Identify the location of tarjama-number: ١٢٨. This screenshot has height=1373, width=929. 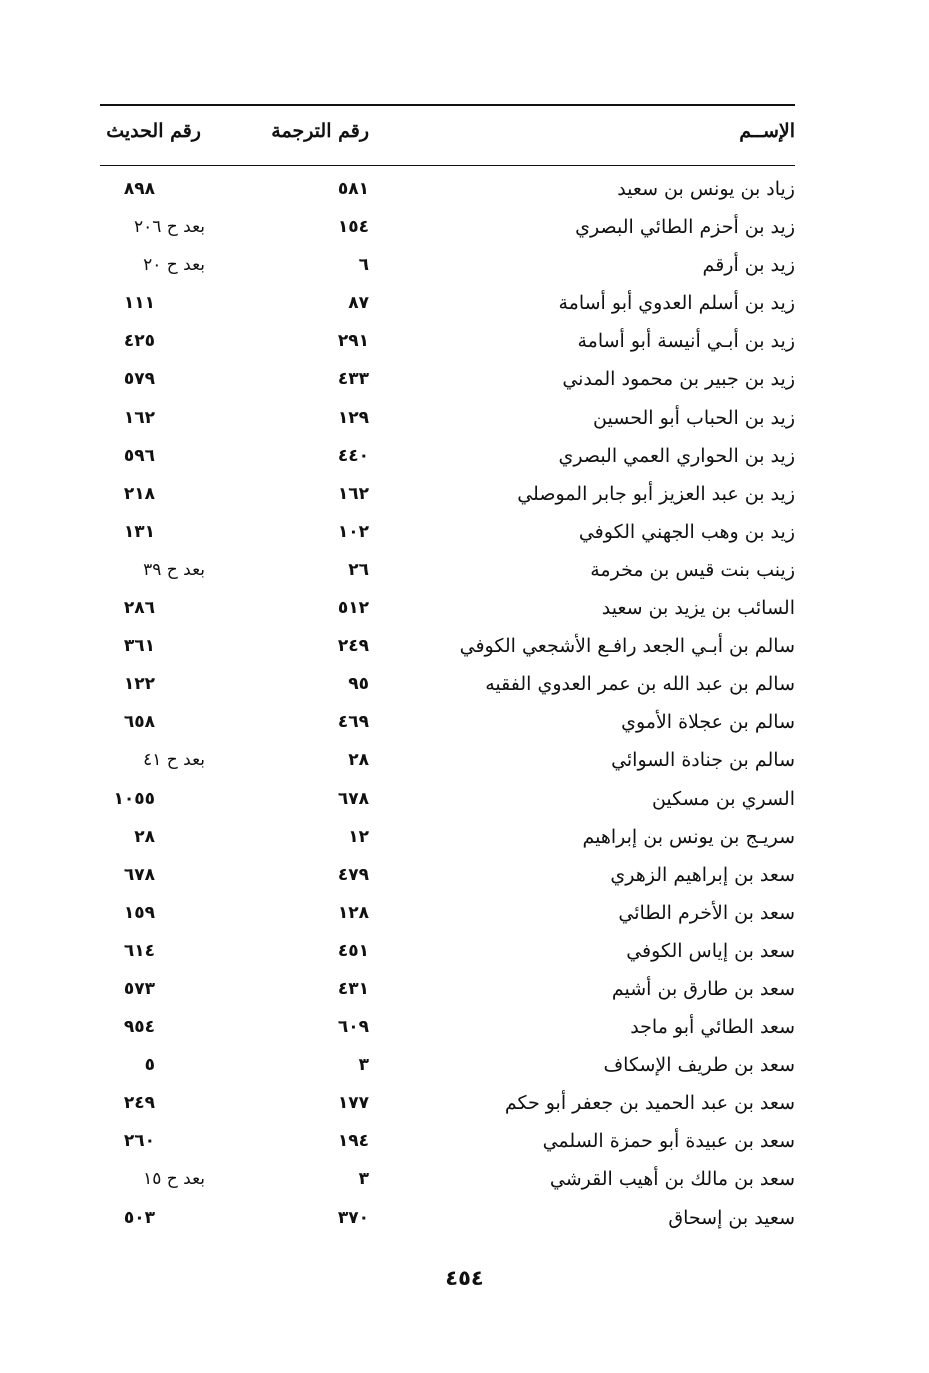
(353, 912).